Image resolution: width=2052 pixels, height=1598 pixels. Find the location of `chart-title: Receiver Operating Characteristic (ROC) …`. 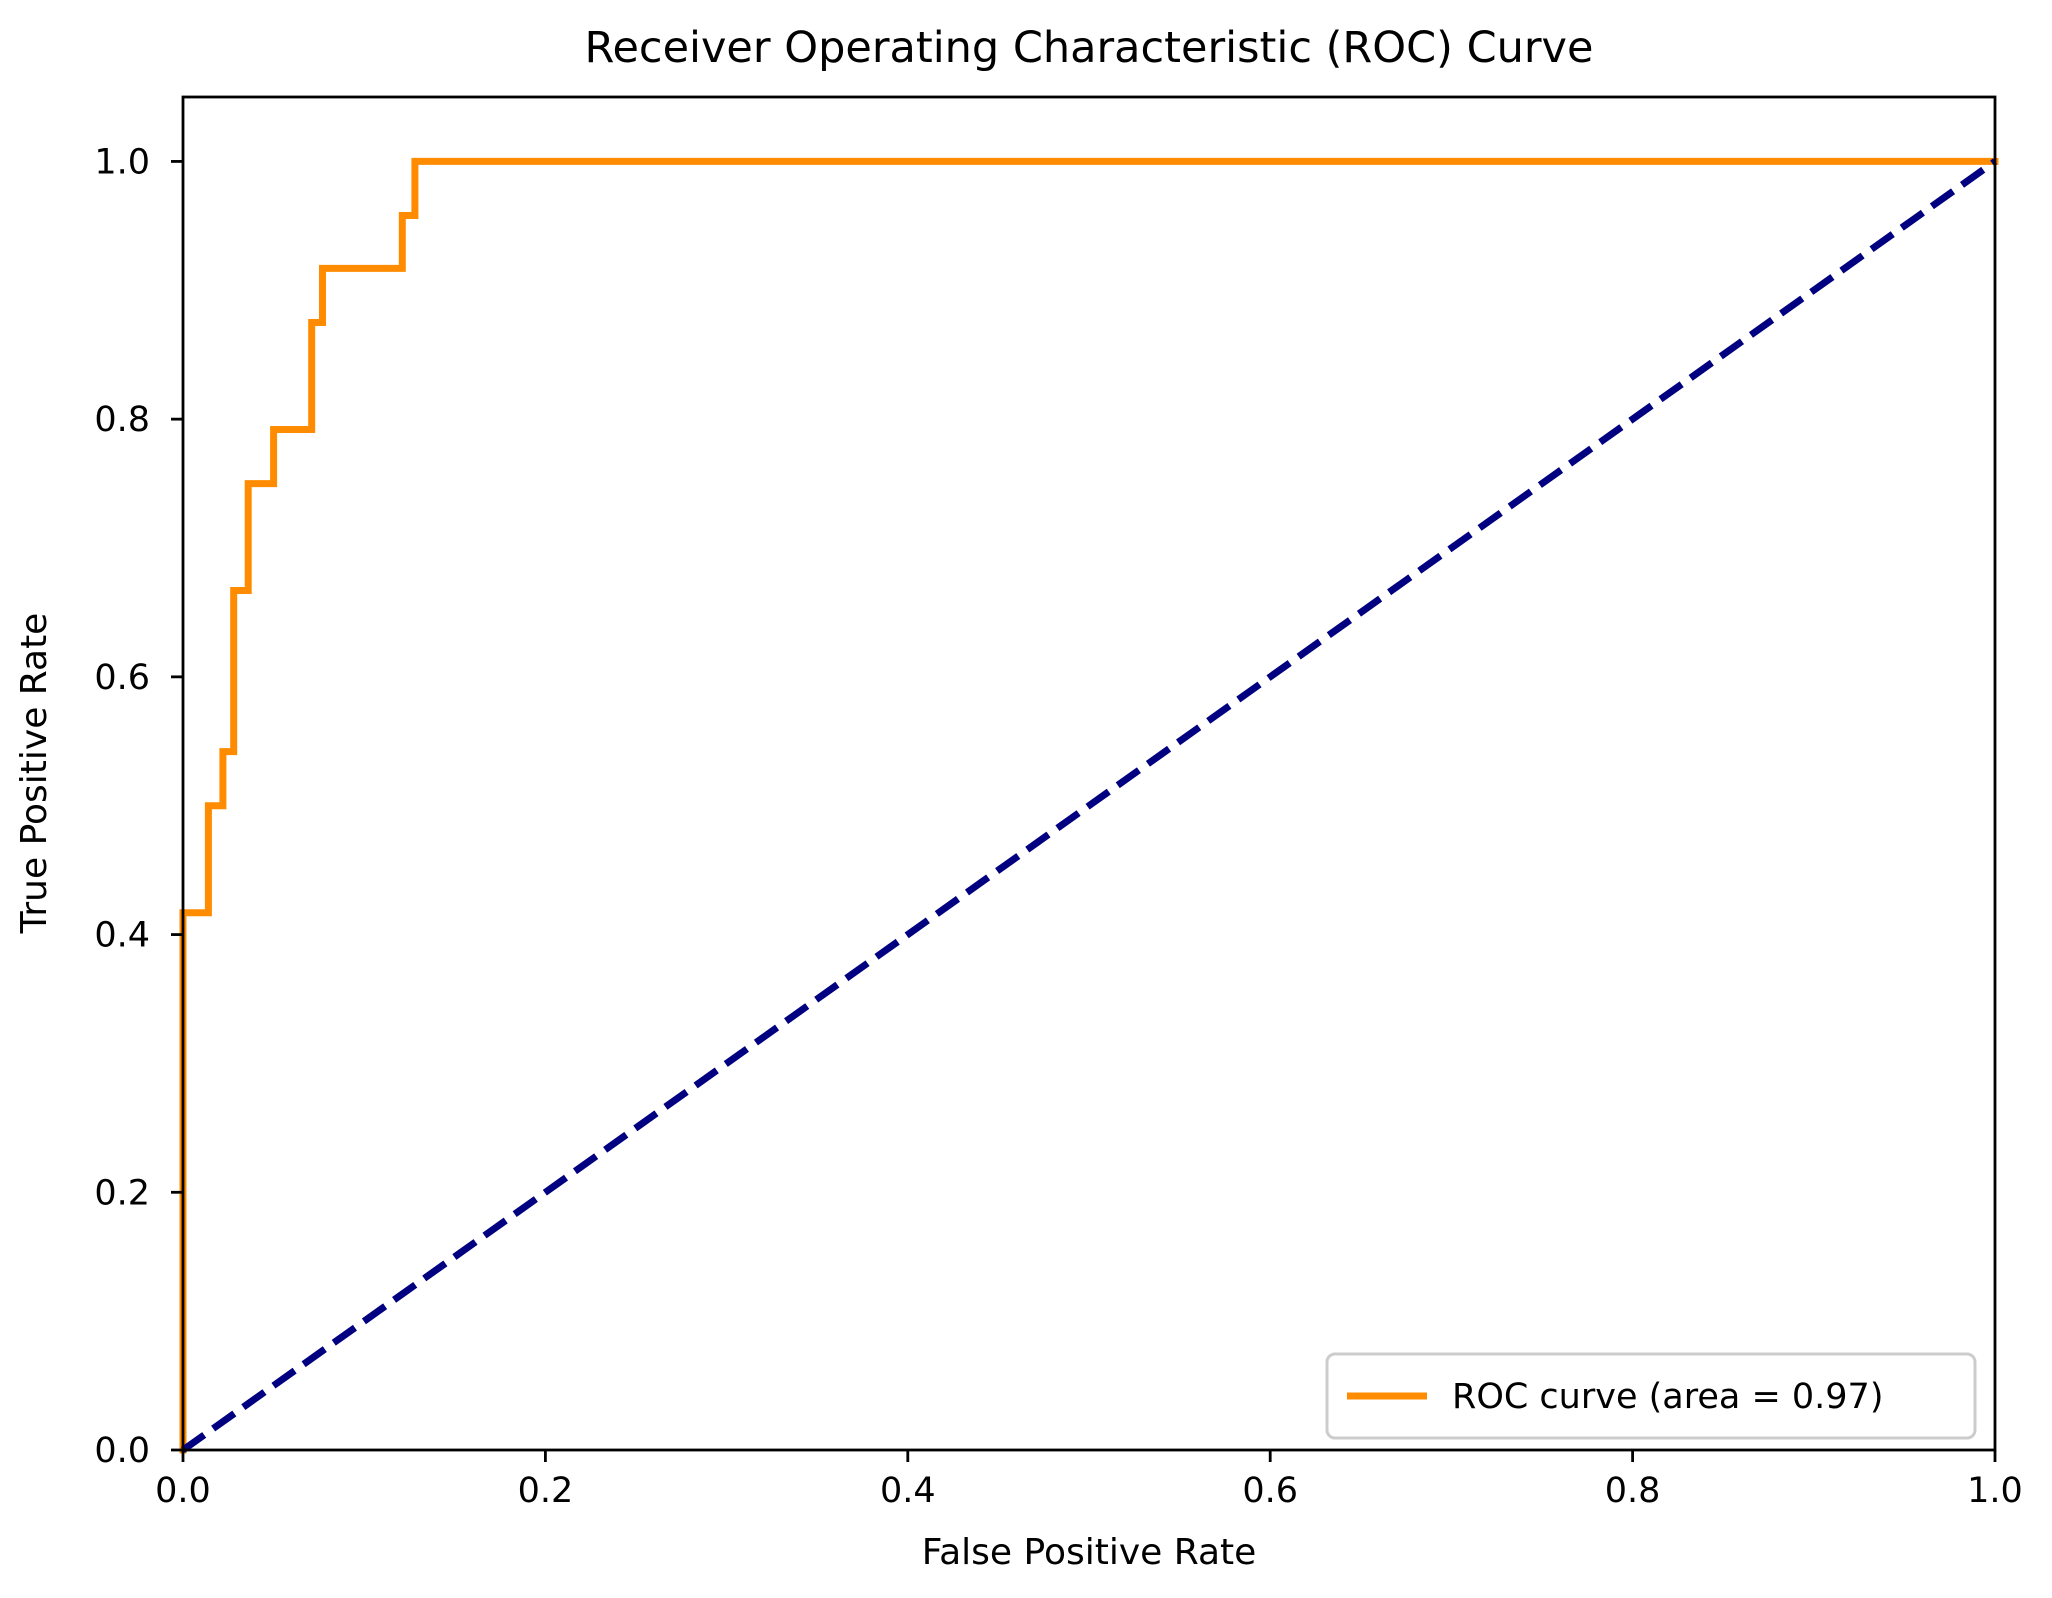

chart-title: Receiver Operating Characteristic (ROC) … is located at coordinates (1089, 48).